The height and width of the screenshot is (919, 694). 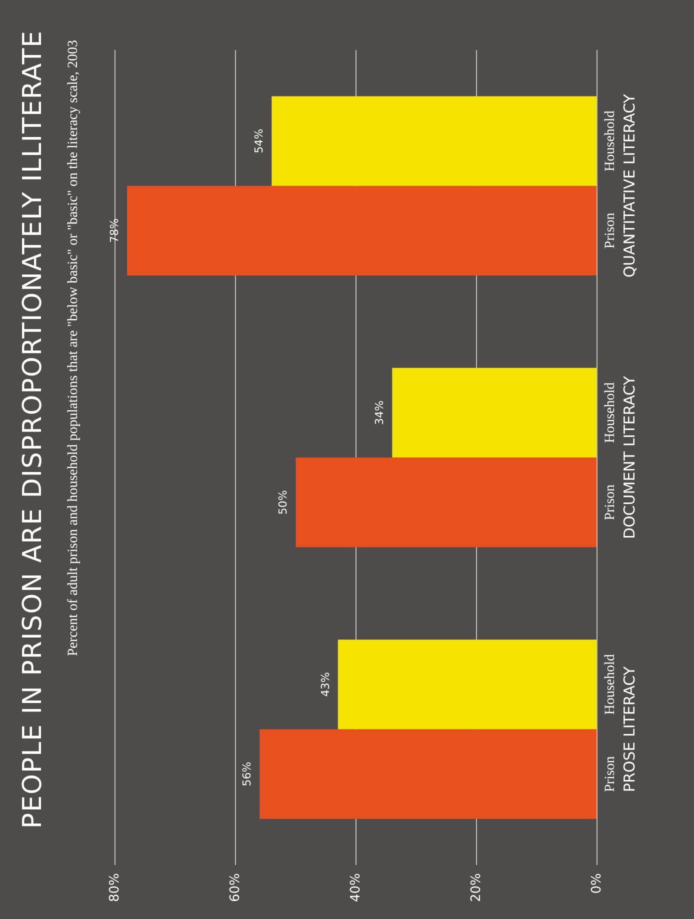 I want to click on x-tick-label: 60%, so click(x=235, y=887).